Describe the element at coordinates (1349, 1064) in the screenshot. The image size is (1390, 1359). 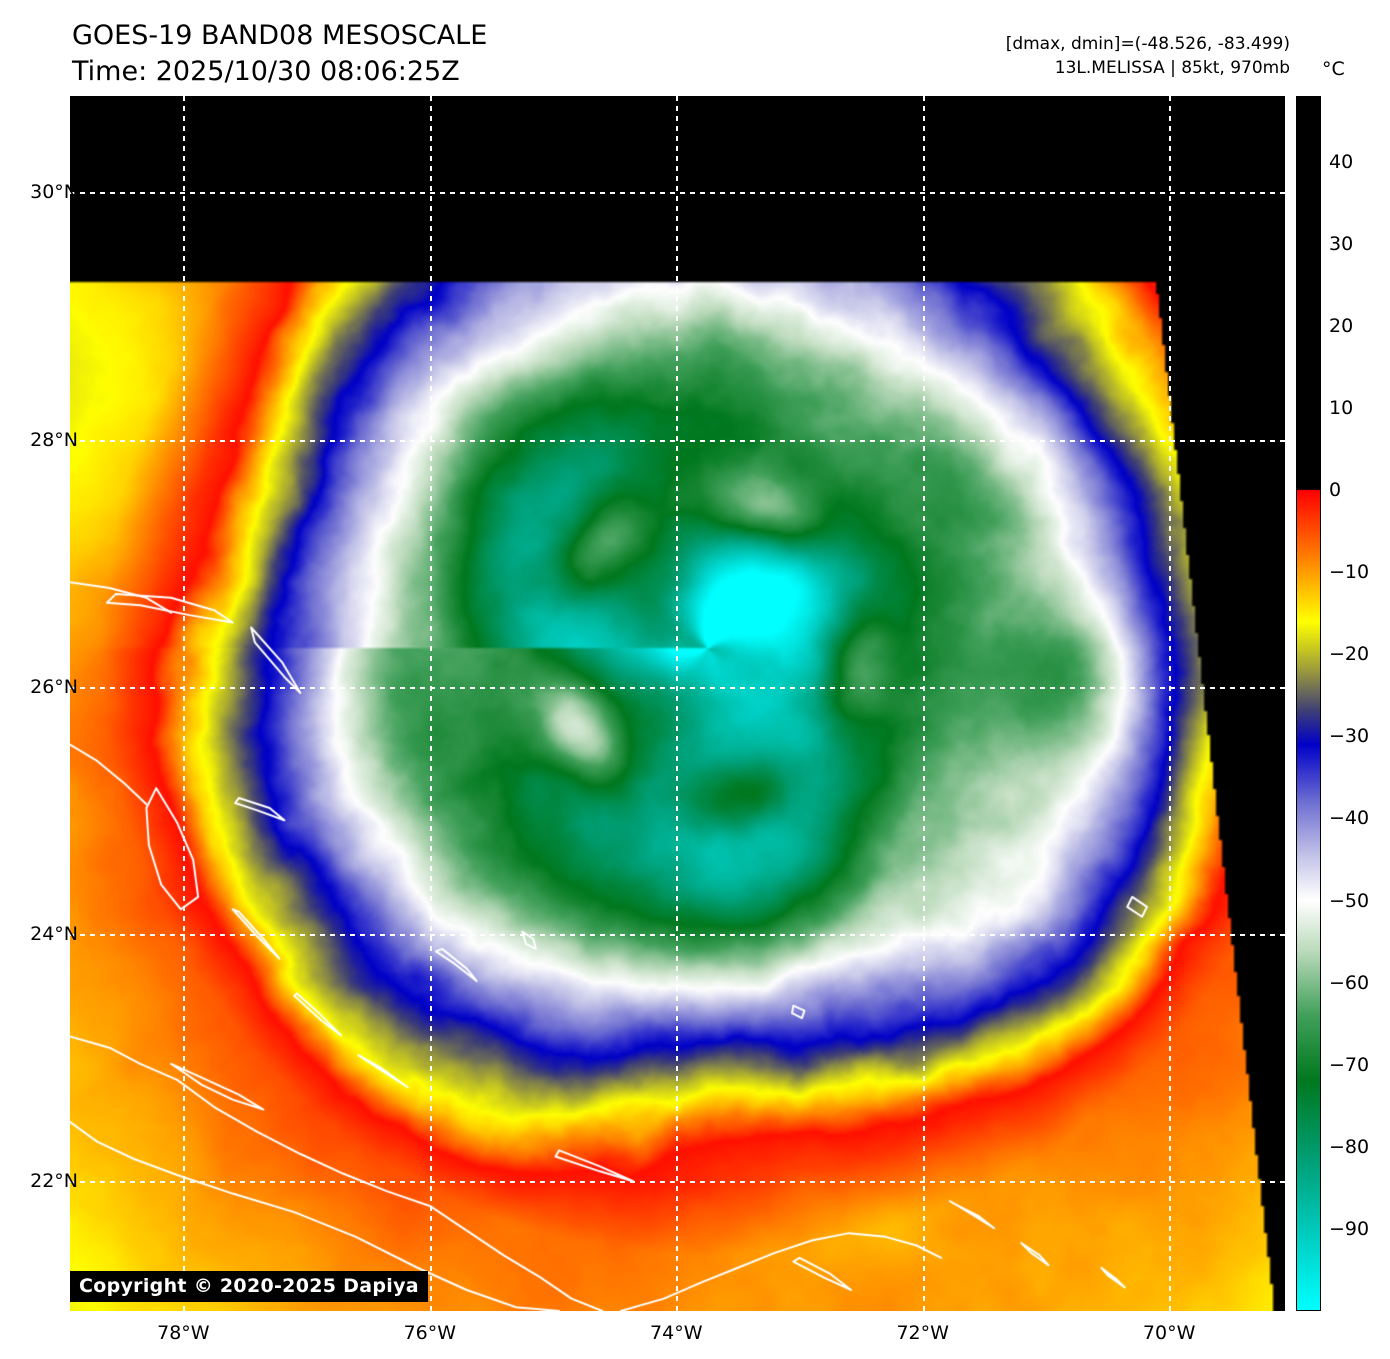
I see `colorbar-tick-label: −70` at that location.